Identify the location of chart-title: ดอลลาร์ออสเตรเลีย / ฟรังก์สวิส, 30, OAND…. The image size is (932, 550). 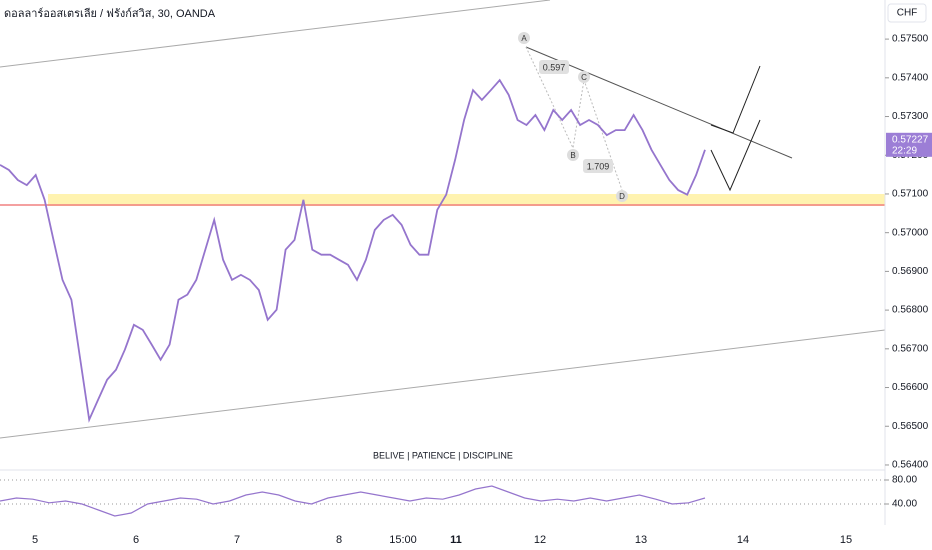
(110, 13).